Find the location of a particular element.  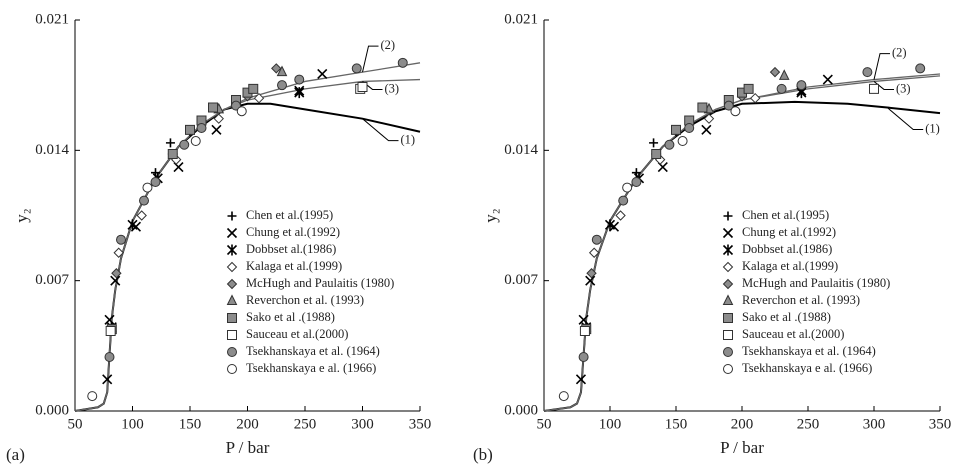

curve-label: (1) is located at coordinates (932, 128).